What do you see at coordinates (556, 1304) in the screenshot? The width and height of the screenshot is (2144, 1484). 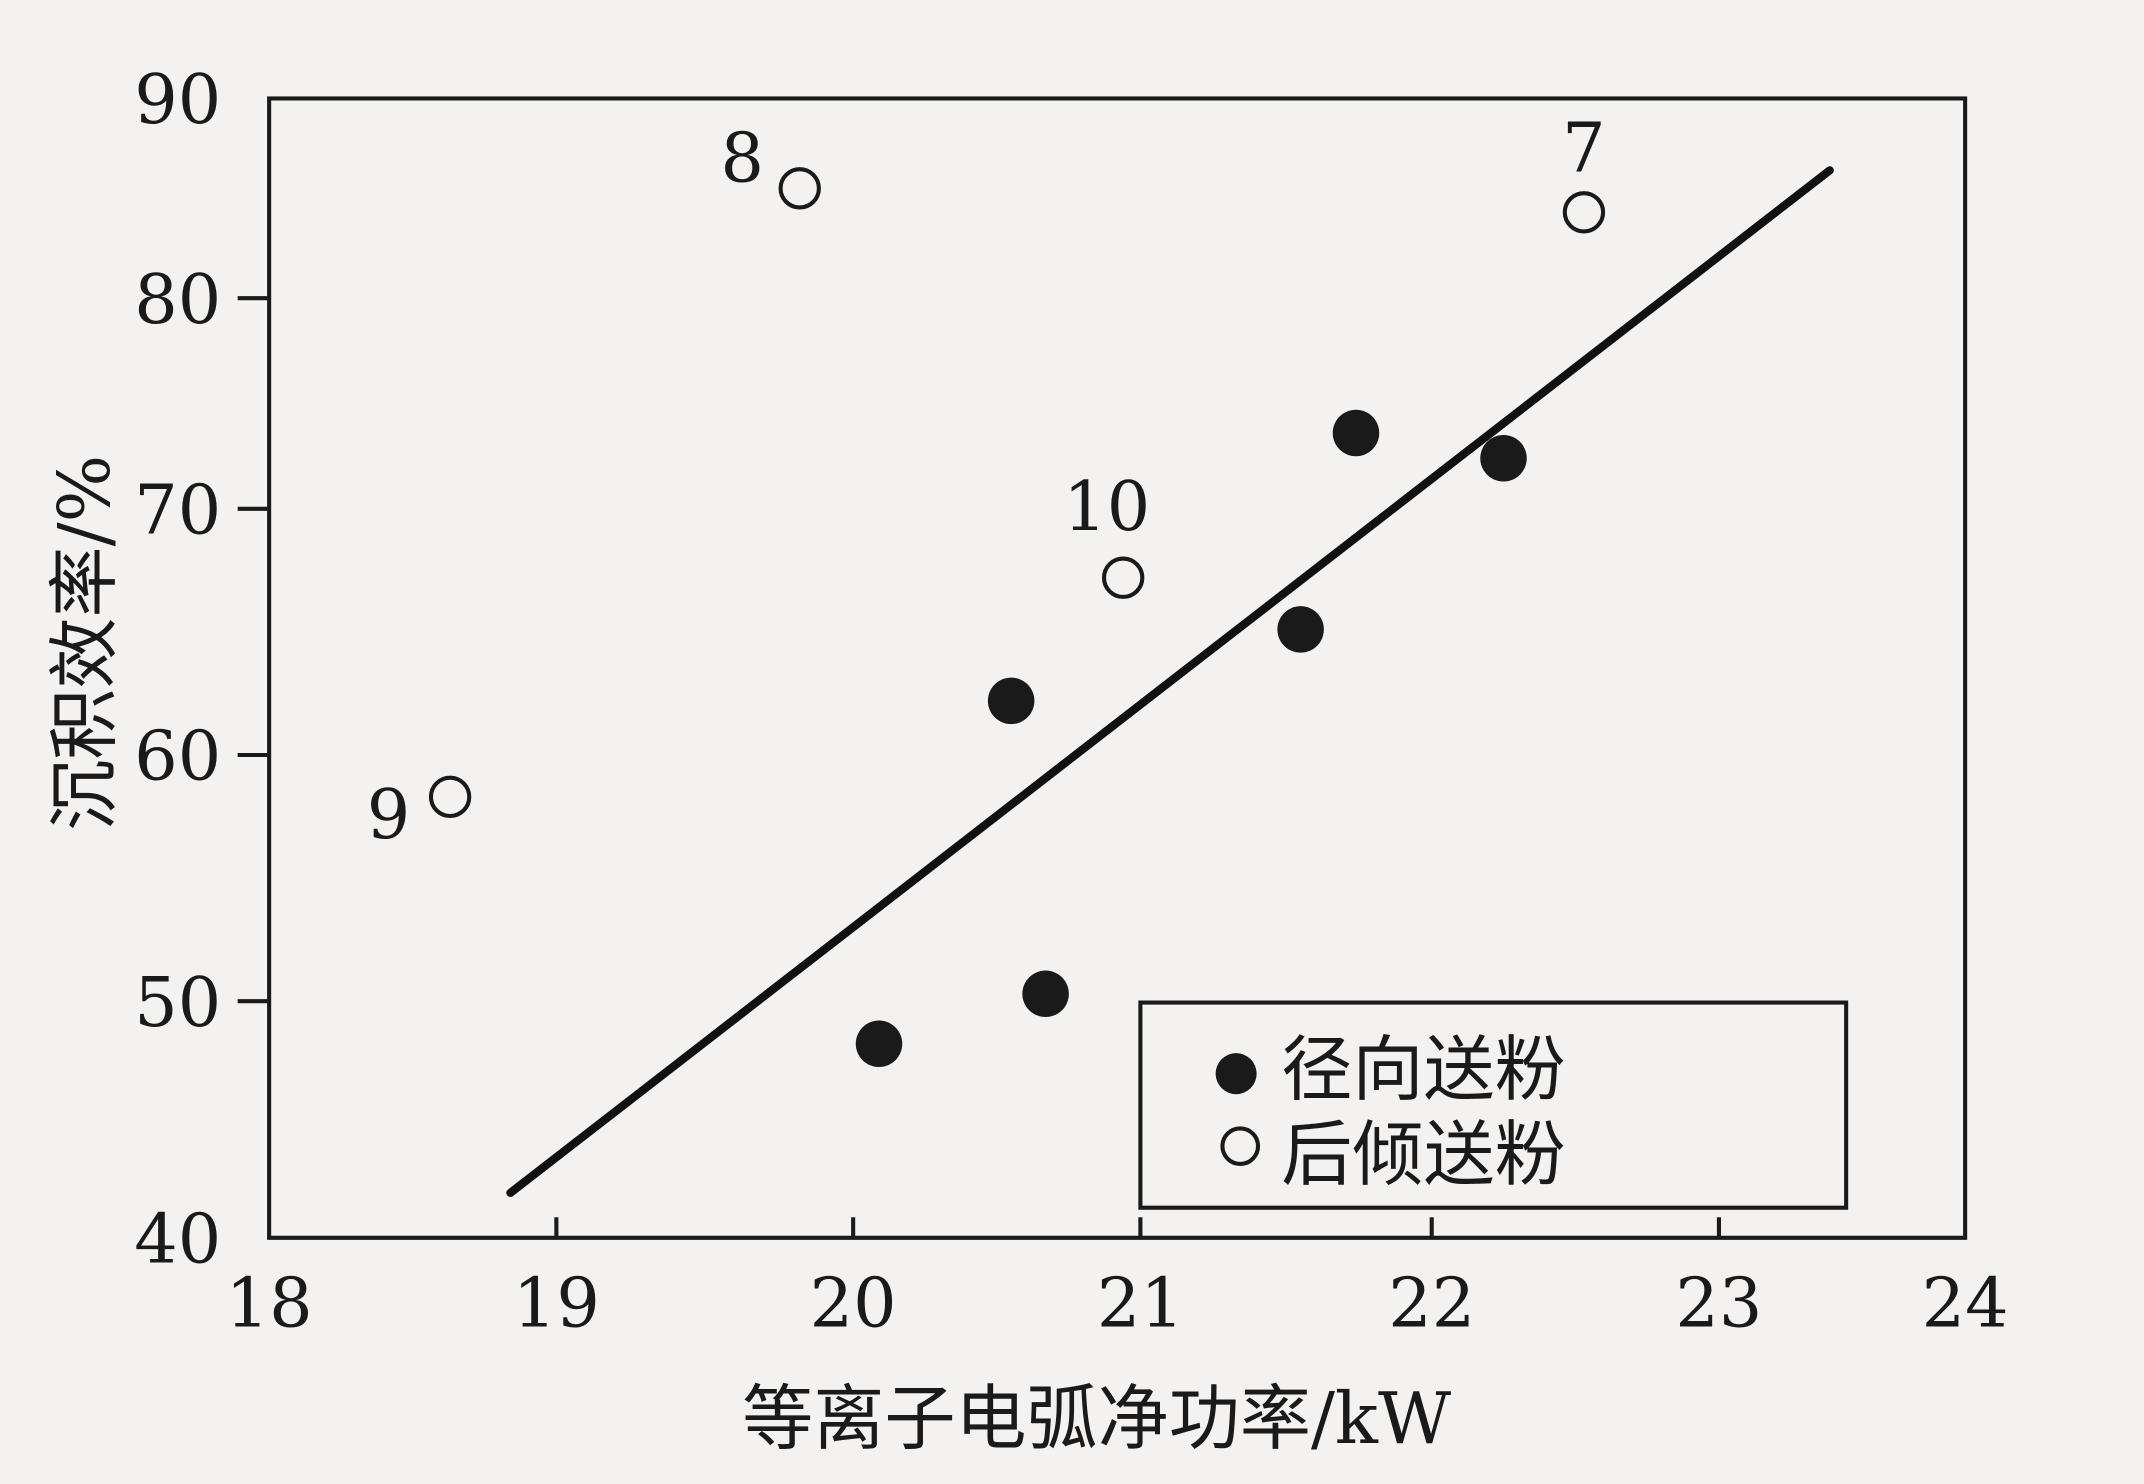 I see `x-tick-label: 19` at bounding box center [556, 1304].